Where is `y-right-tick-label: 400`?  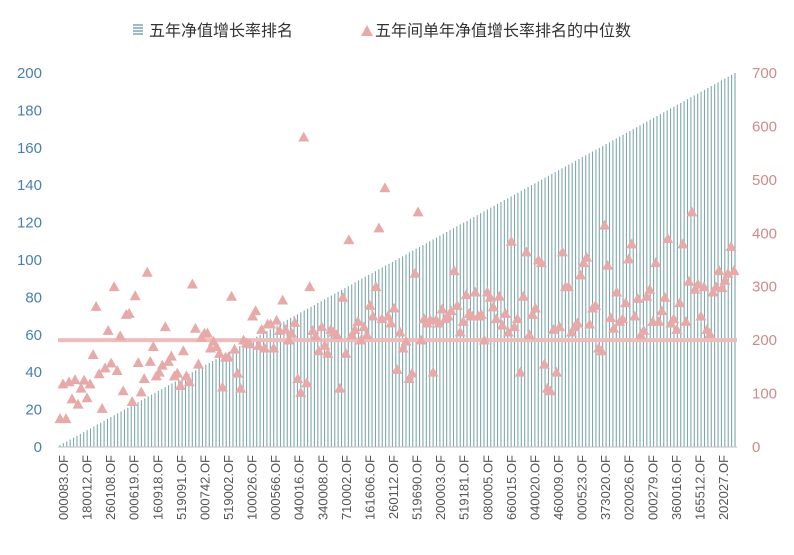 y-right-tick-label: 400 is located at coordinates (764, 233).